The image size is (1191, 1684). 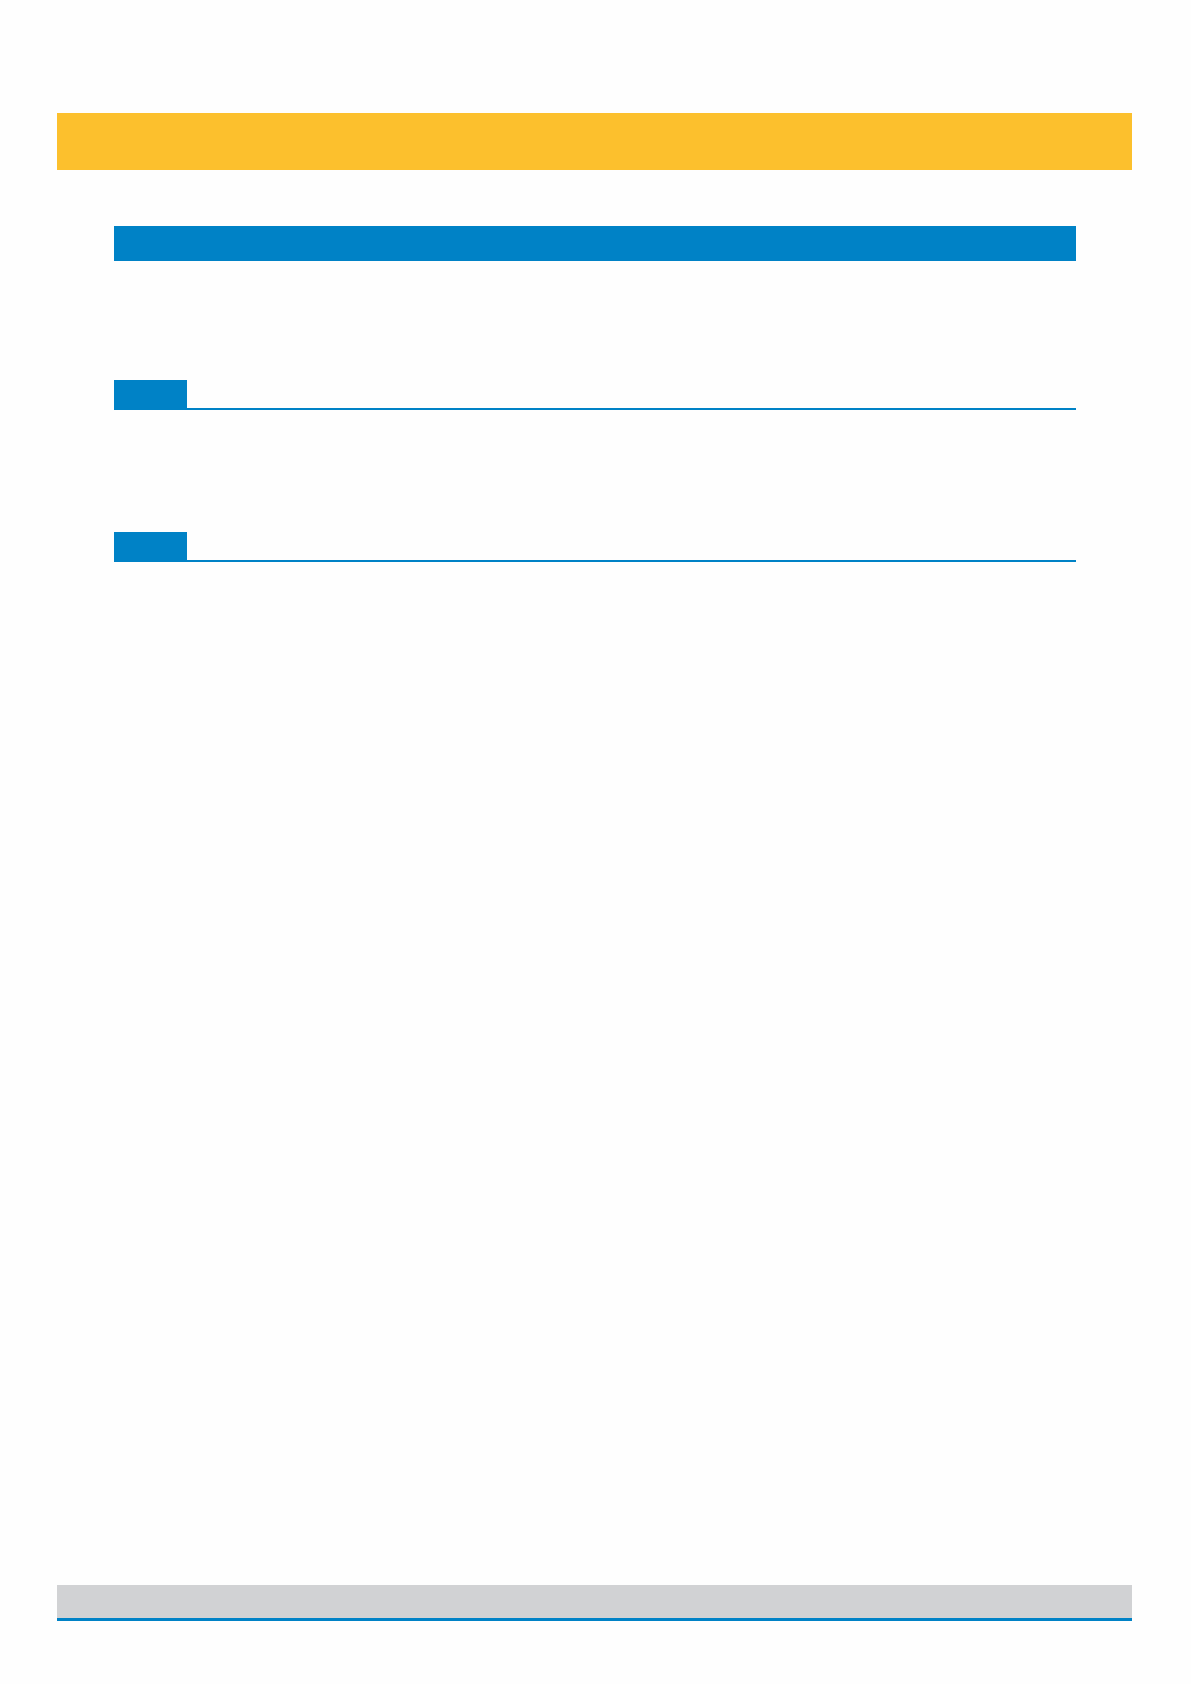 I want to click on section-2-rule, so click(x=595, y=561).